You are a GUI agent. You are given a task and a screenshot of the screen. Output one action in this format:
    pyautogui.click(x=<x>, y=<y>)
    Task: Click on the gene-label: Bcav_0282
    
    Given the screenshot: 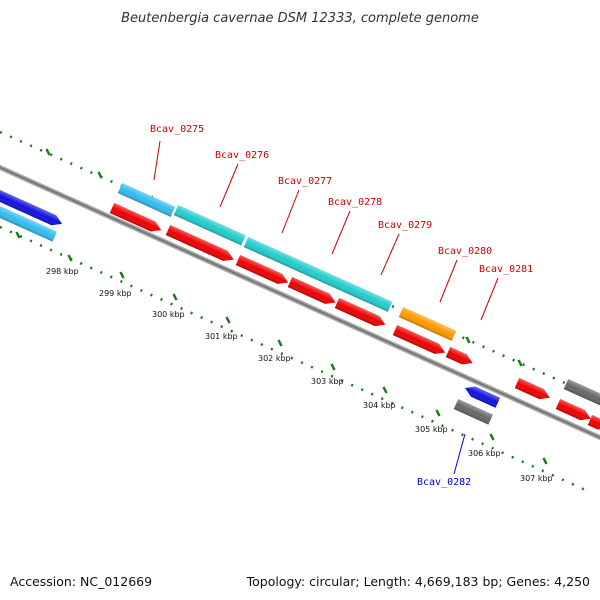 What is the action you would take?
    pyautogui.click(x=444, y=482)
    